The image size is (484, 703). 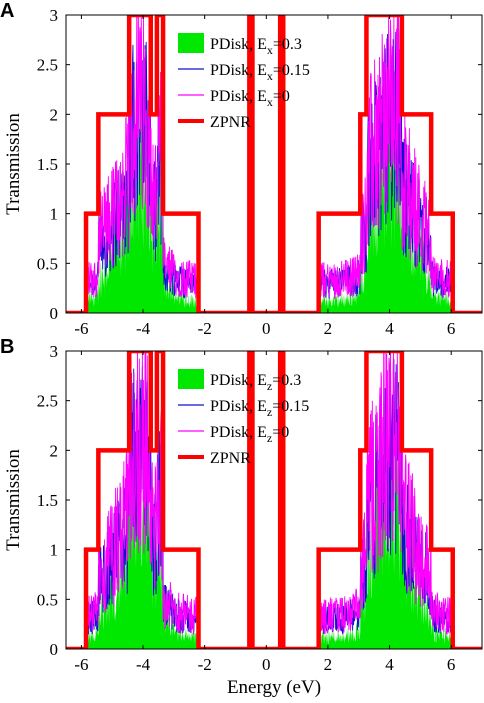 I want to click on legend-label: PDisk, Ez=0.15, so click(x=259, y=408).